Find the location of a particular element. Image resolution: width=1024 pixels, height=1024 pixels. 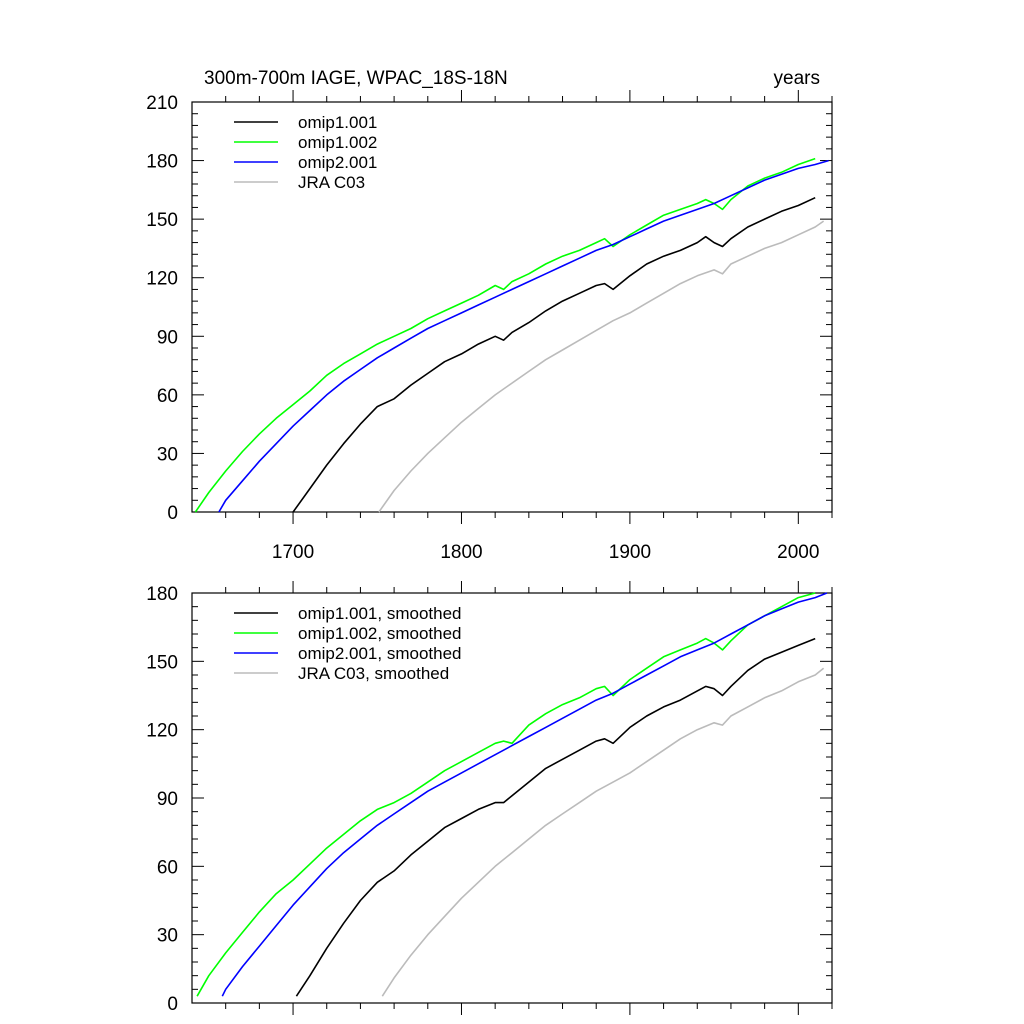

legend-label: JRA C03, smoothed is located at coordinates (373, 673).